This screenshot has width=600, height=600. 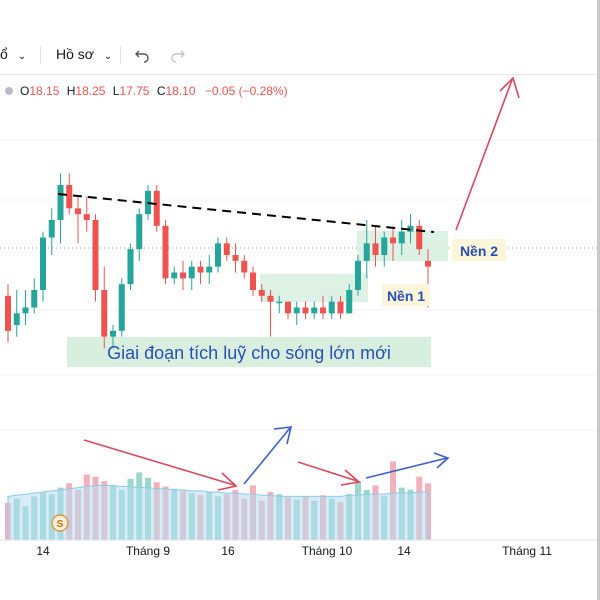 I want to click on redo-button, so click(x=178, y=55).